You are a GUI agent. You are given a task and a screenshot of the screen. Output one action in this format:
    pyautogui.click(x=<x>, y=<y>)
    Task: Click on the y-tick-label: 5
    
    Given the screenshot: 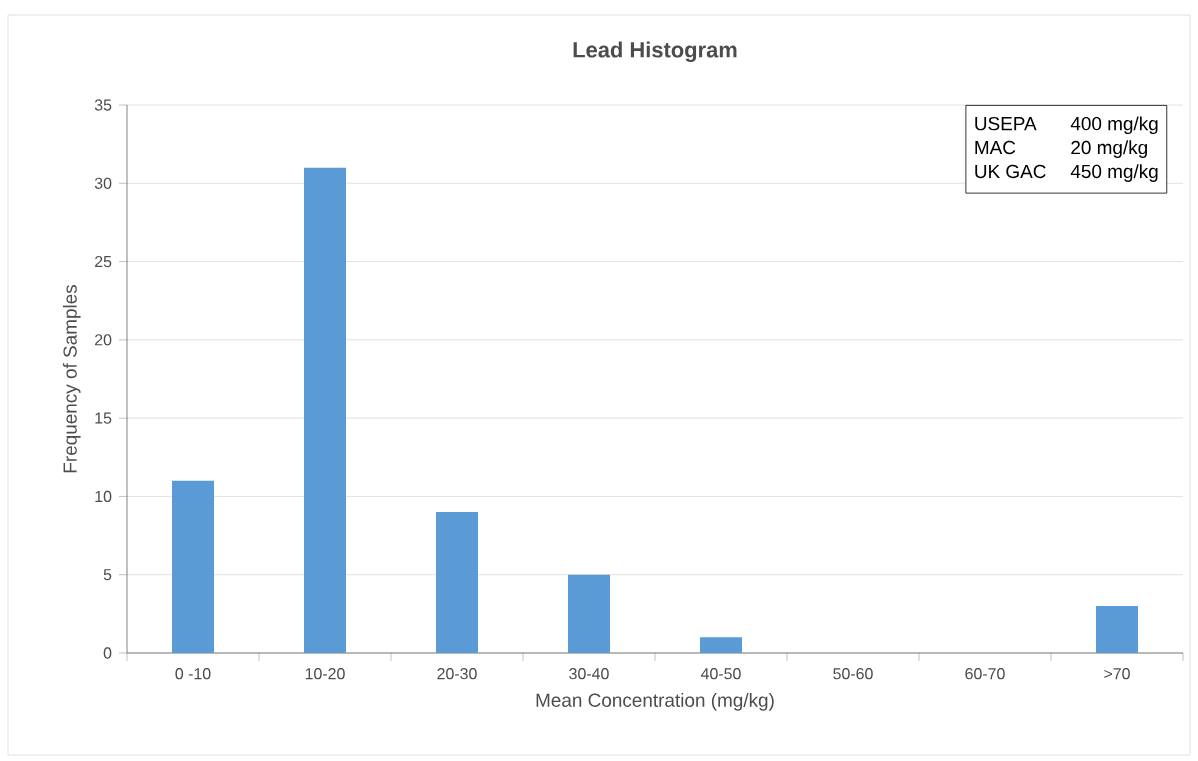 What is the action you would take?
    pyautogui.click(x=107, y=575)
    